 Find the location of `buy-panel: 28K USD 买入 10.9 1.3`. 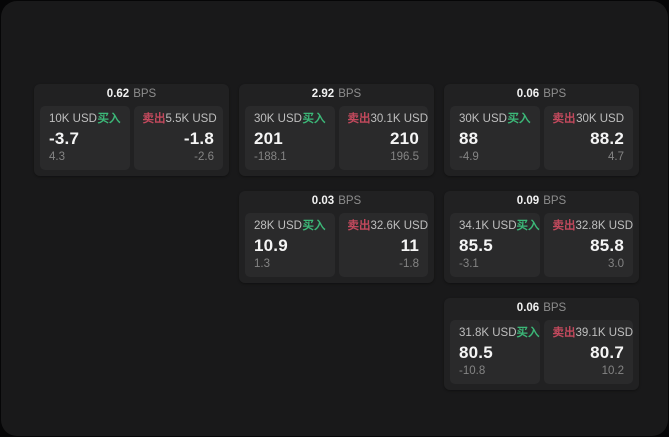

buy-panel: 28K USD 买入 10.9 1.3 is located at coordinates (290, 245).